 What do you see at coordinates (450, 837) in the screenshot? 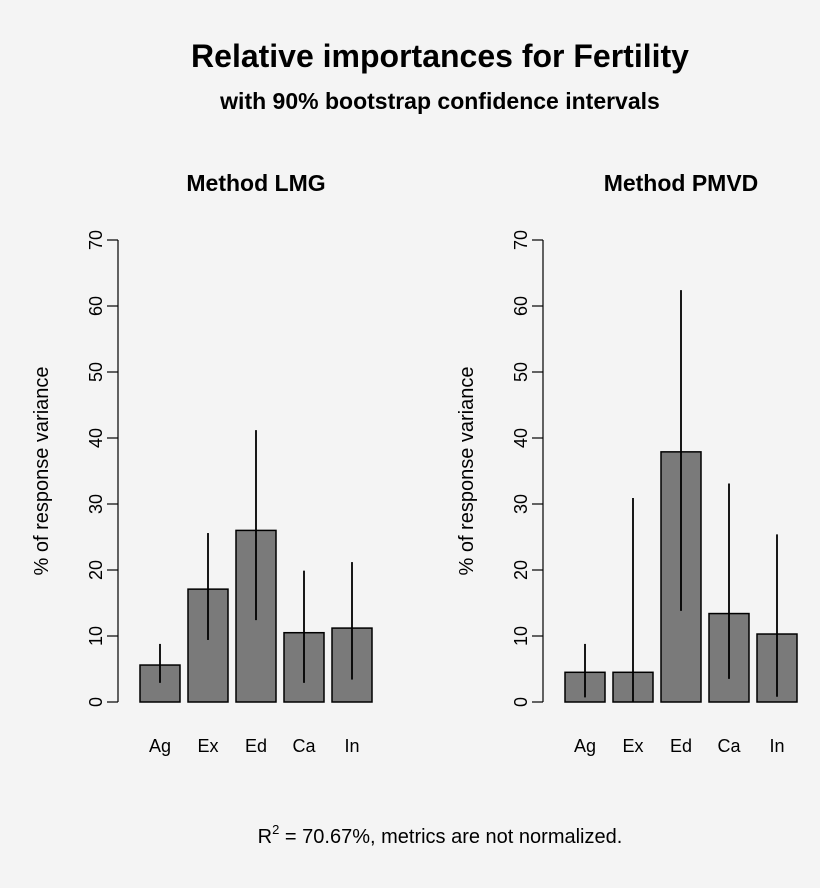
I see `footnote-rest: = 70.67%, metrics are not normalized.` at bounding box center [450, 837].